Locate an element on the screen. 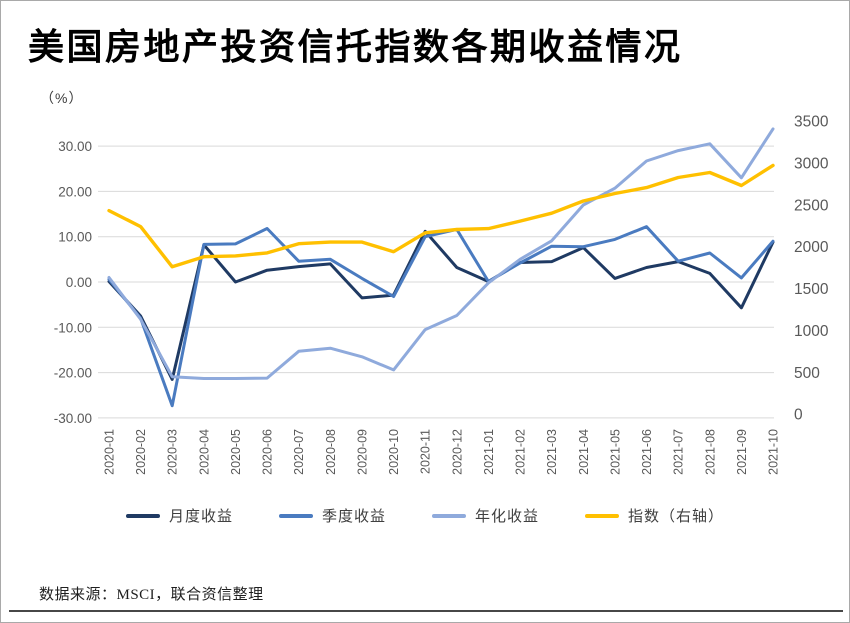 Image resolution: width=850 pixels, height=623 pixels. x-axis-tick-label: 2021-05 is located at coordinates (615, 452).